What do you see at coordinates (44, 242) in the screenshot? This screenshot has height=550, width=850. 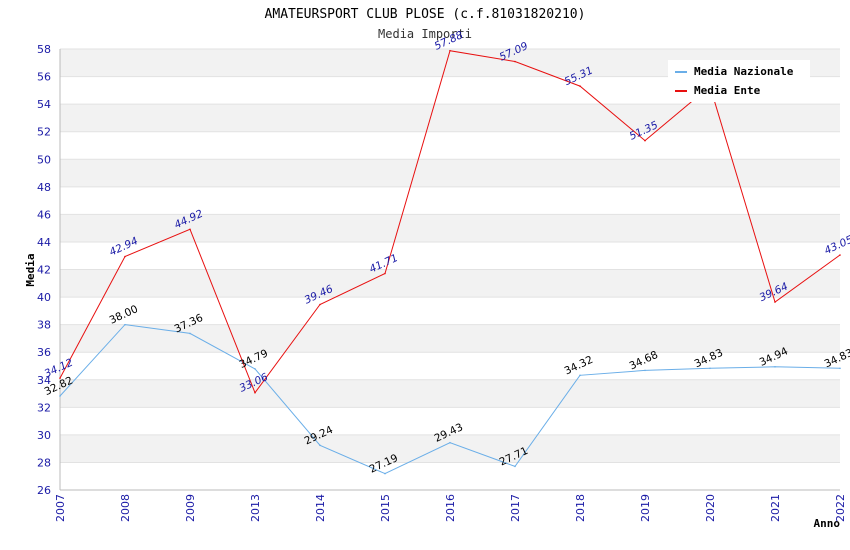 I see `y-tick-label: 44` at bounding box center [44, 242].